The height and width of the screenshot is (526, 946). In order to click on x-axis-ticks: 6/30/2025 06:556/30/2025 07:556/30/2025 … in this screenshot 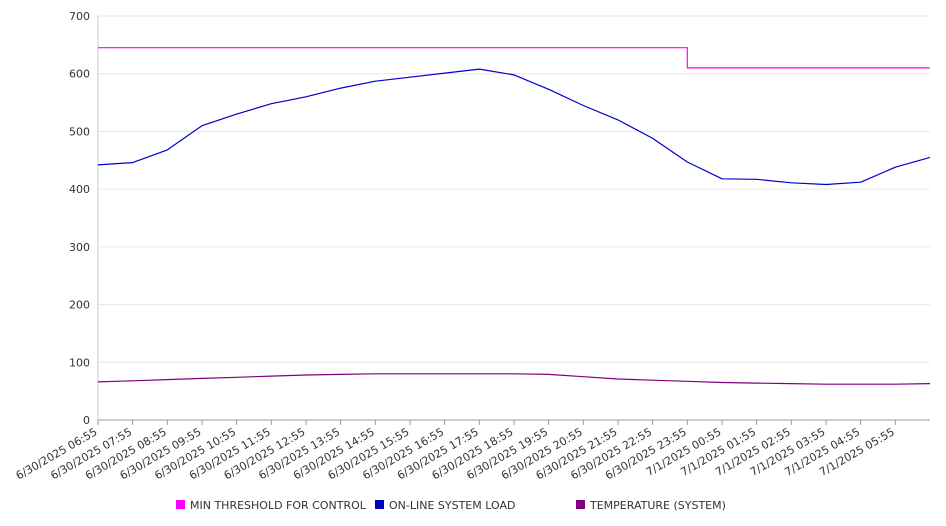, I will do `click(455, 451)`.